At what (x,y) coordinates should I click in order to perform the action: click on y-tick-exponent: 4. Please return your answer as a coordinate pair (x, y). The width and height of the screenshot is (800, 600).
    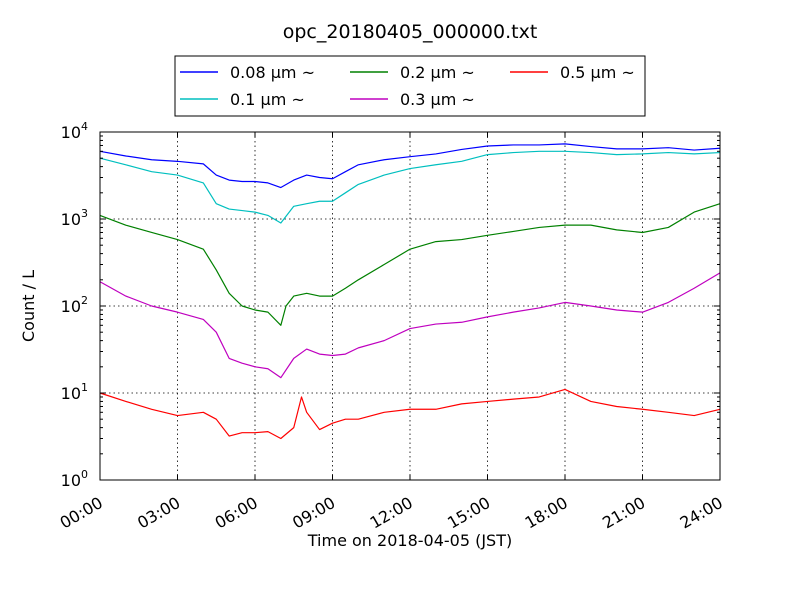
    Looking at the image, I should click on (84, 126).